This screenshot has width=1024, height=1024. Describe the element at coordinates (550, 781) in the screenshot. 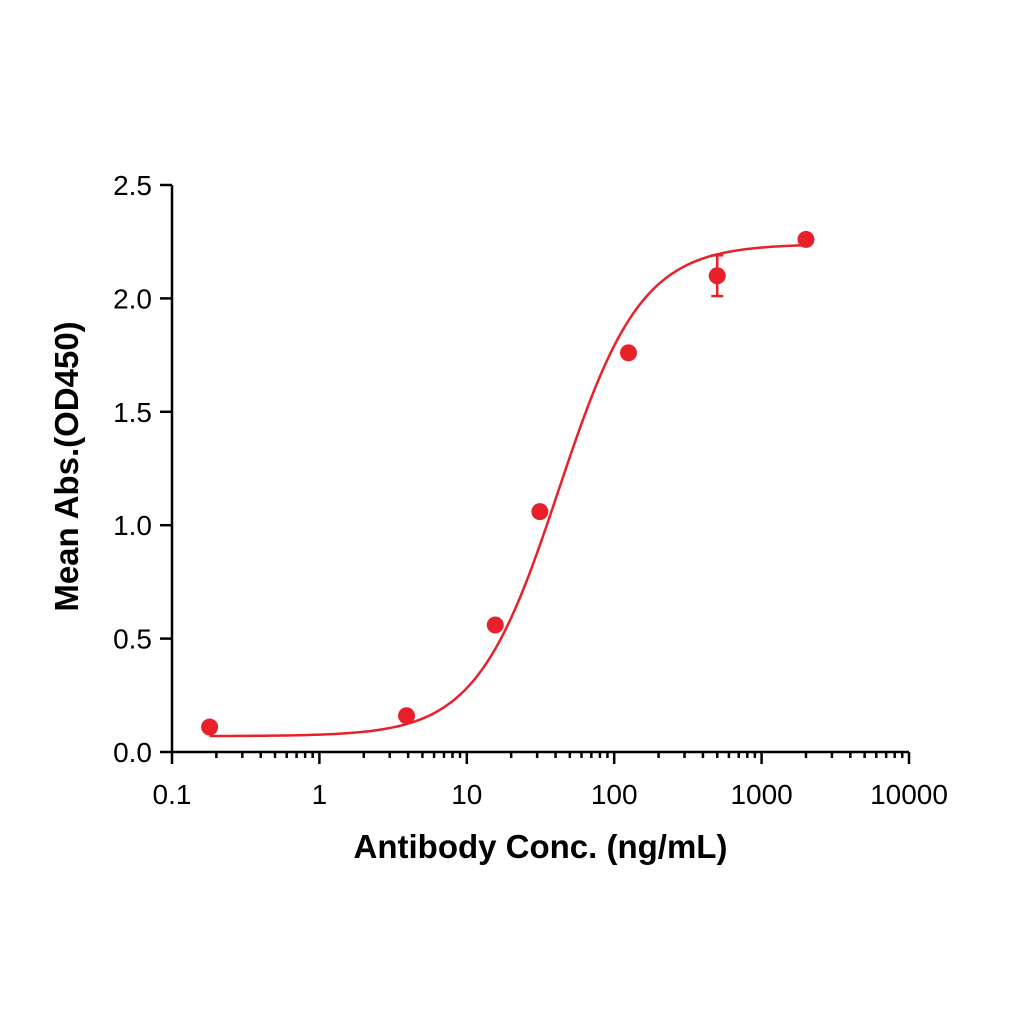

I see `x-ticks: 0.1 1 10 100 1000 10000` at that location.